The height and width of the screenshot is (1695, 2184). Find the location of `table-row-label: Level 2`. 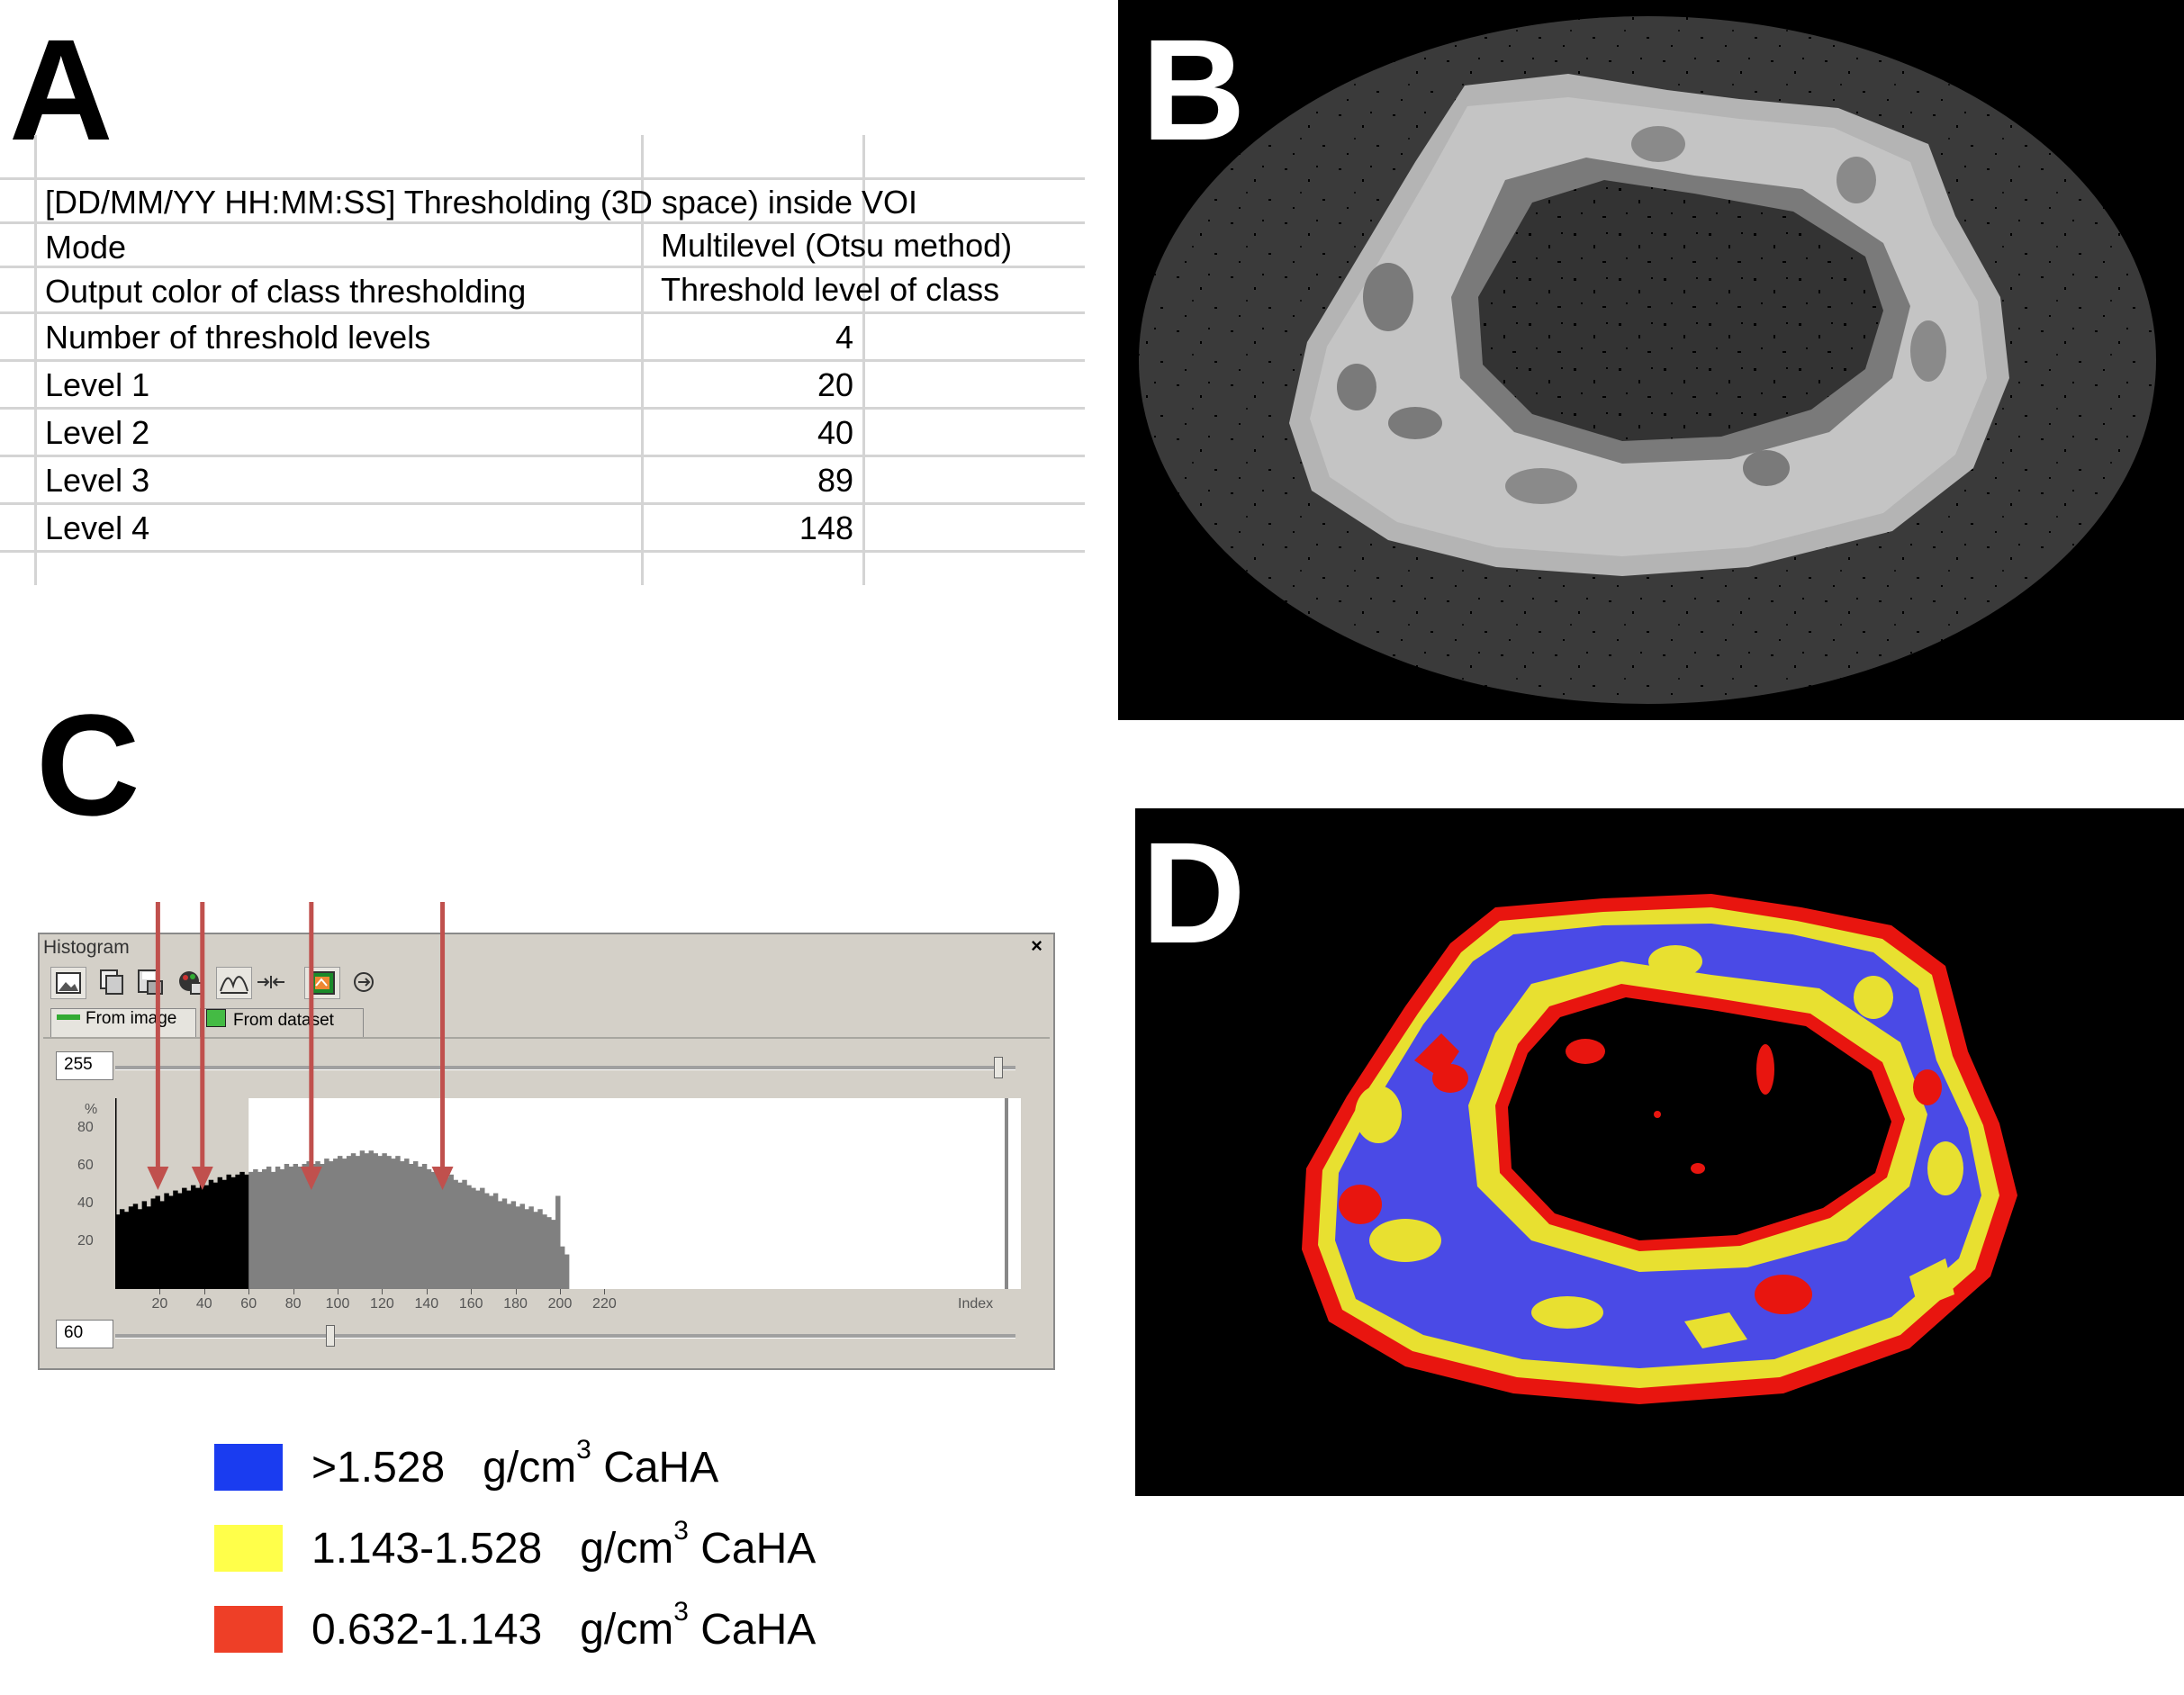

table-row-label: Level 2 is located at coordinates (97, 432).